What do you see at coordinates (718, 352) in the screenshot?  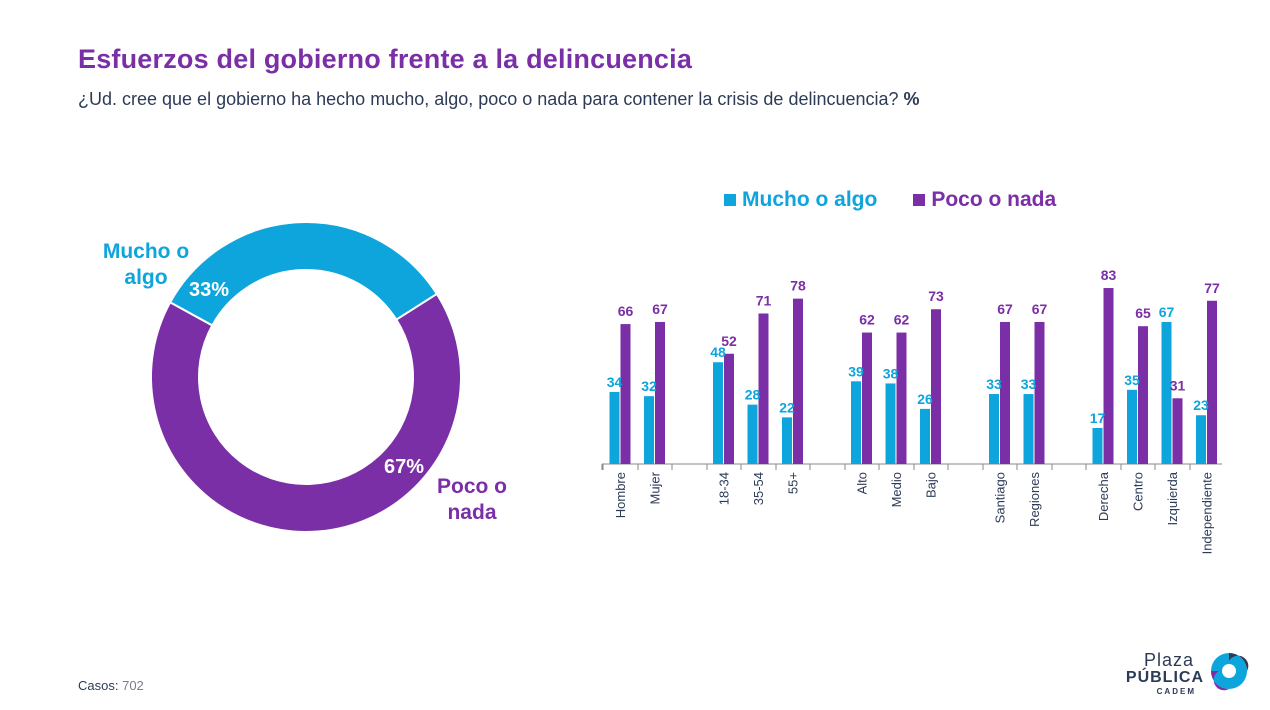 I see `data-label-mucho: 48` at bounding box center [718, 352].